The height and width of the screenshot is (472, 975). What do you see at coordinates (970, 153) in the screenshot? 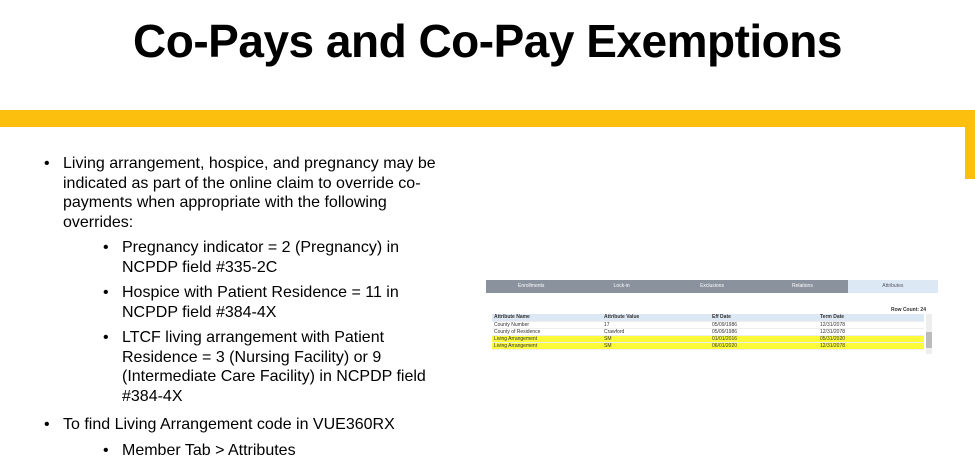
I see `gold-edge-accent` at bounding box center [970, 153].